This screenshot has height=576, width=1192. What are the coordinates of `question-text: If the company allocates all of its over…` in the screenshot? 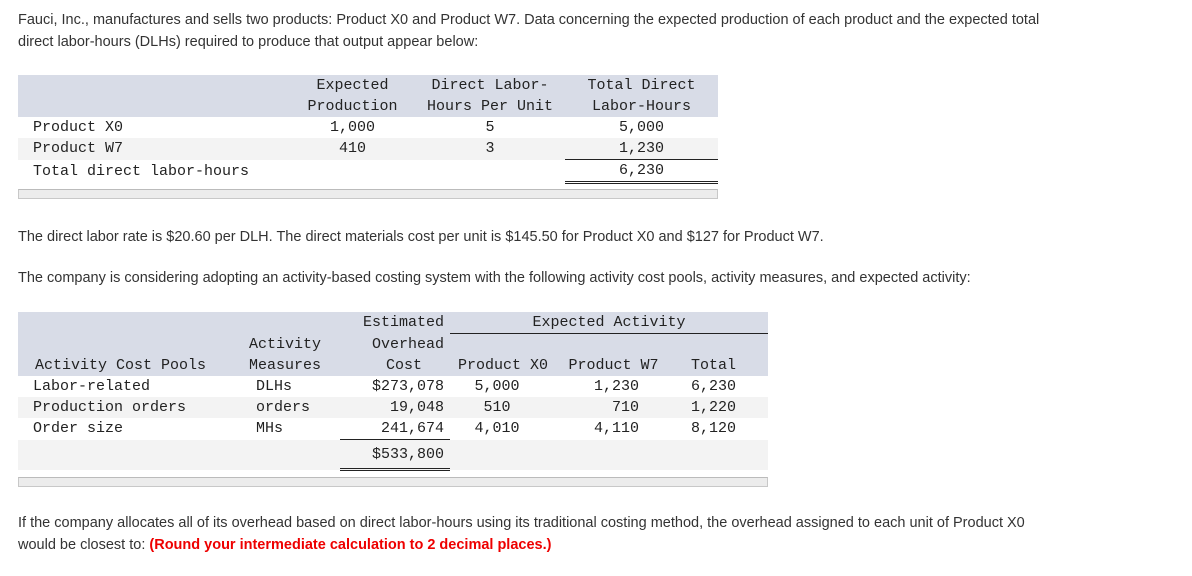 It's located at (538, 534).